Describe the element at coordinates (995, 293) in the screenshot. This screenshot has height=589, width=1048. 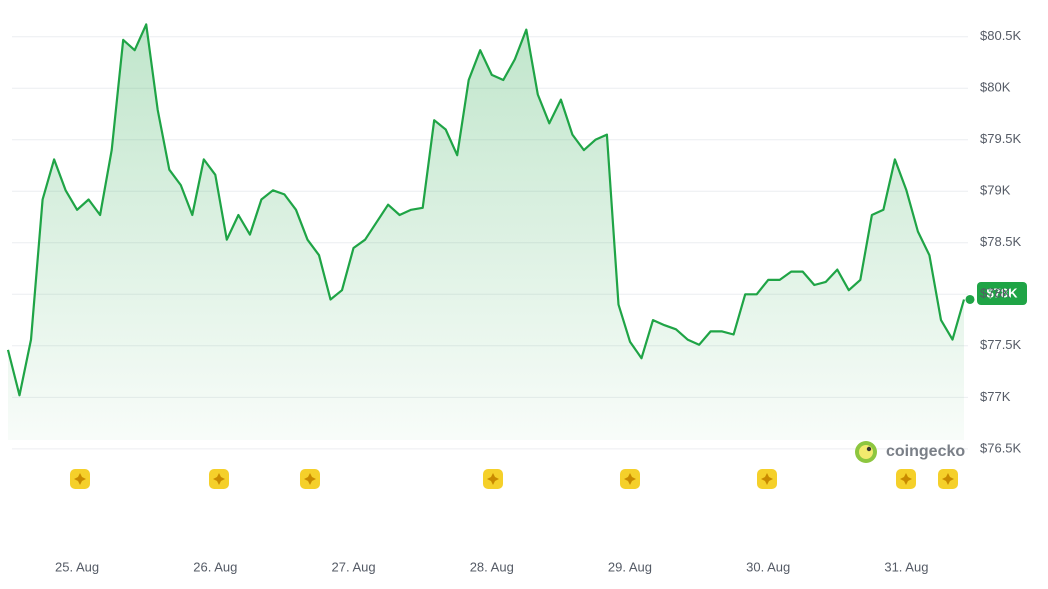
I see `y-tick-label: $78K` at that location.